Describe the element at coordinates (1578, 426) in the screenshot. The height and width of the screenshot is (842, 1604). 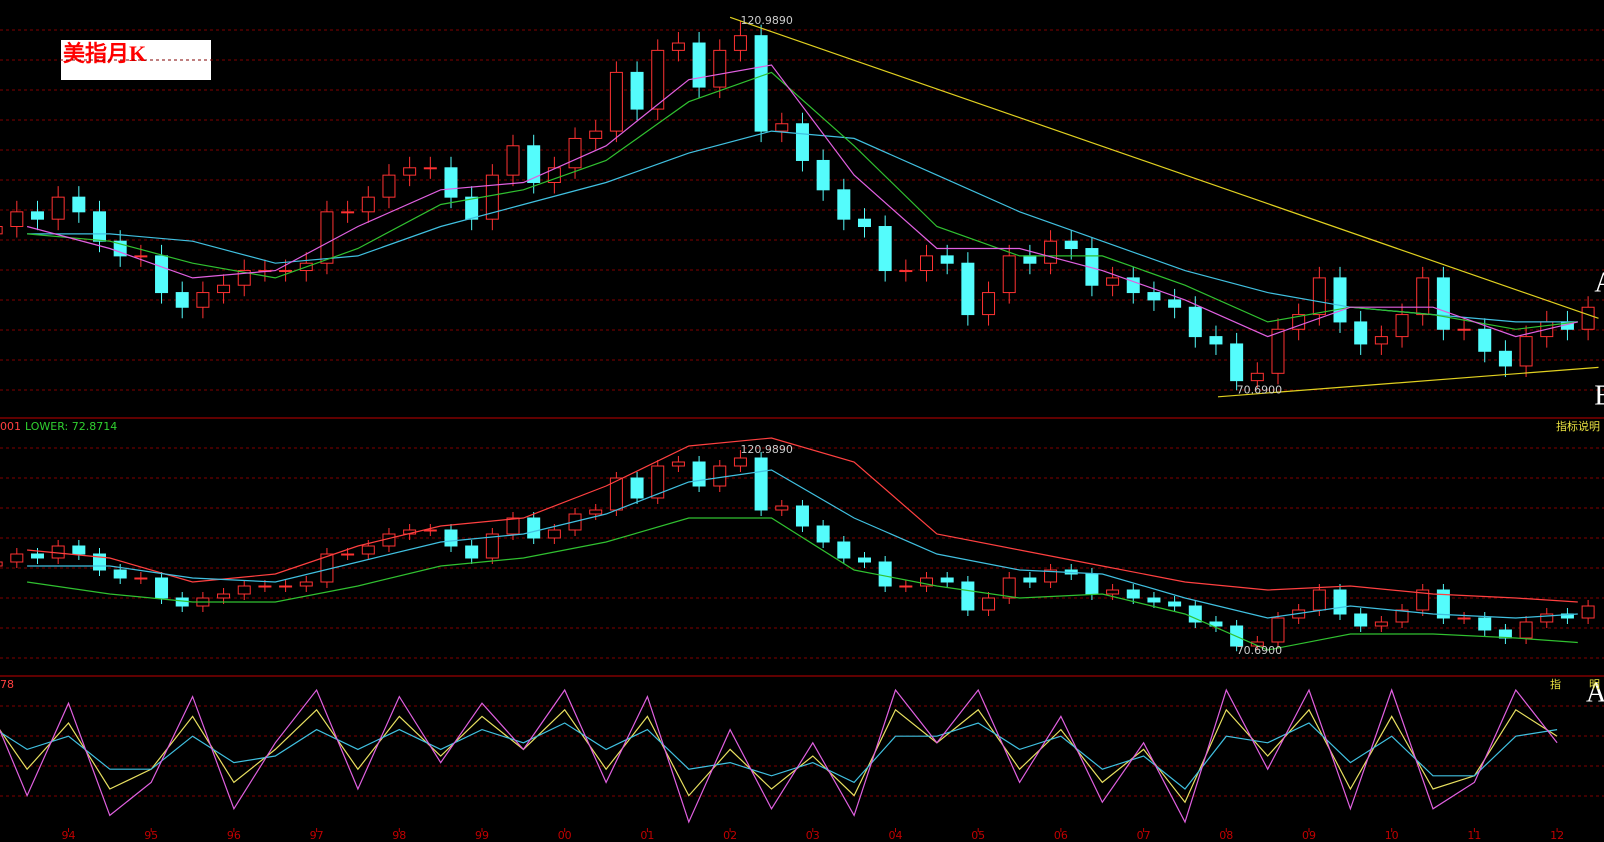
I see `indicator-menu: 指标说明` at that location.